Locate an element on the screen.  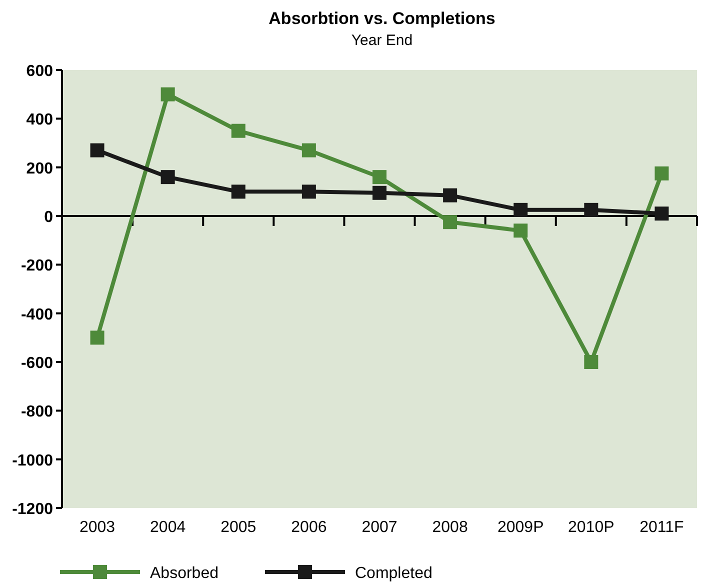
x-tick-label: 2008 is located at coordinates (450, 527).